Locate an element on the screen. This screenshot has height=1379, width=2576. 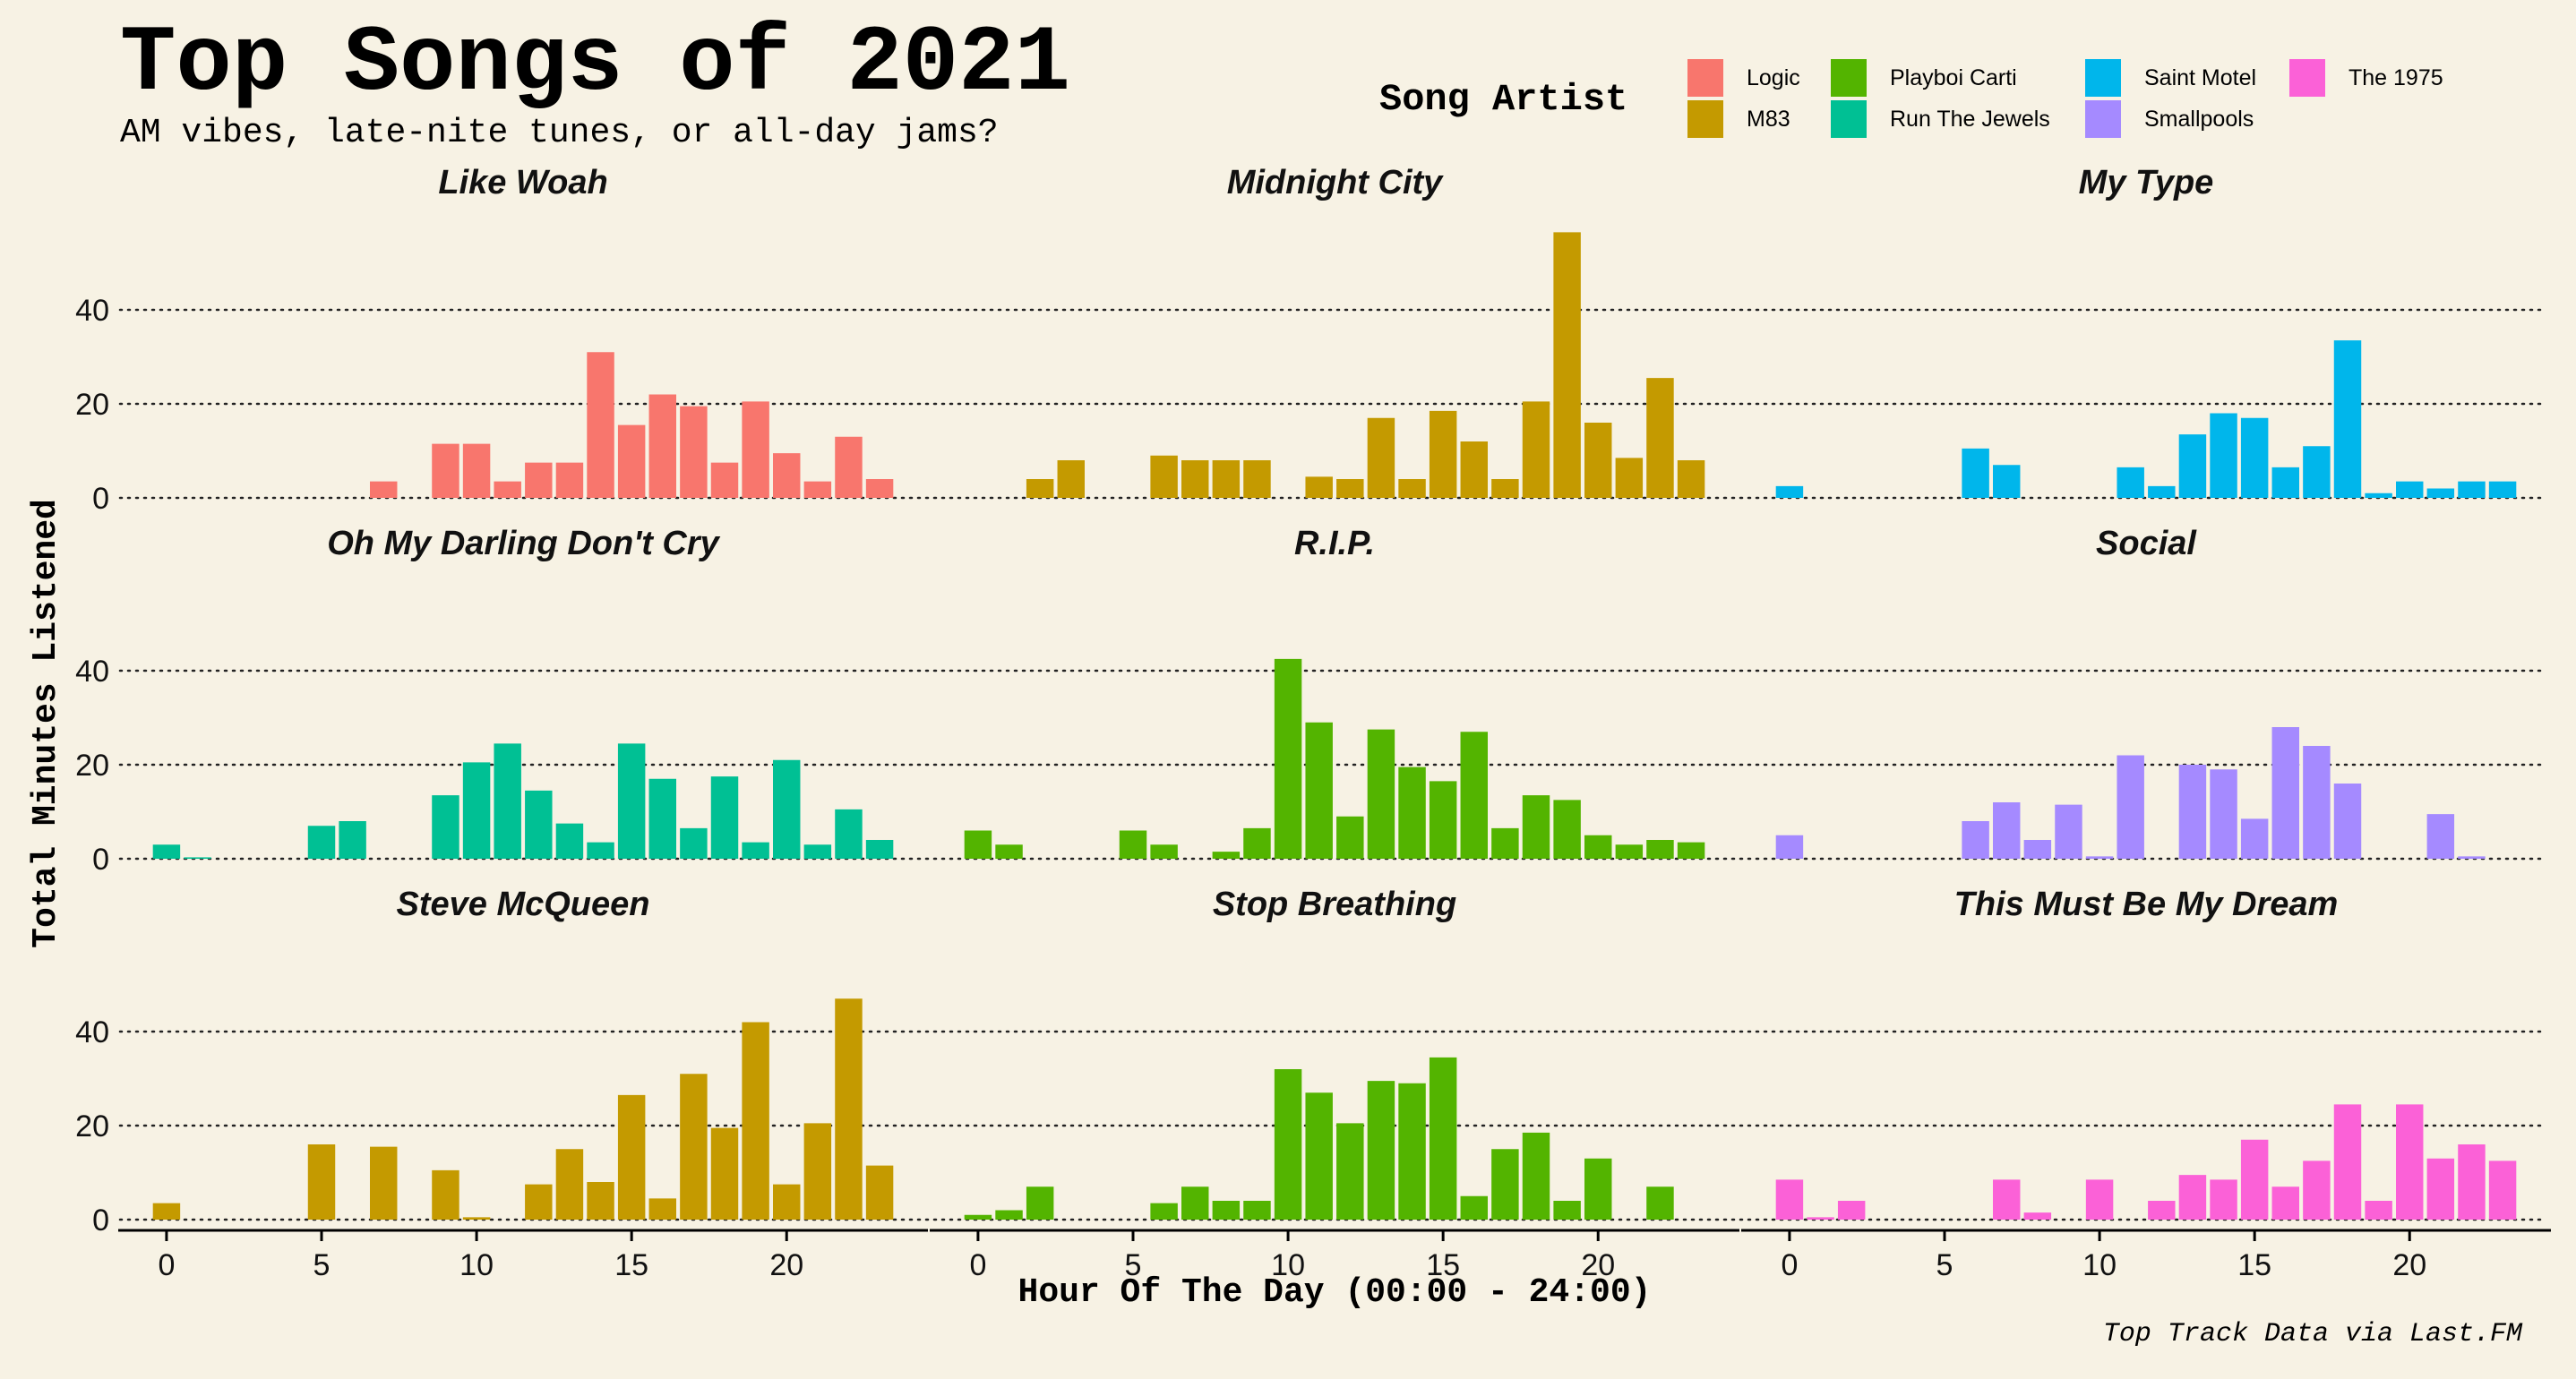
data-source-caption: Top Track Data via Last.FM is located at coordinates (2312, 1334).